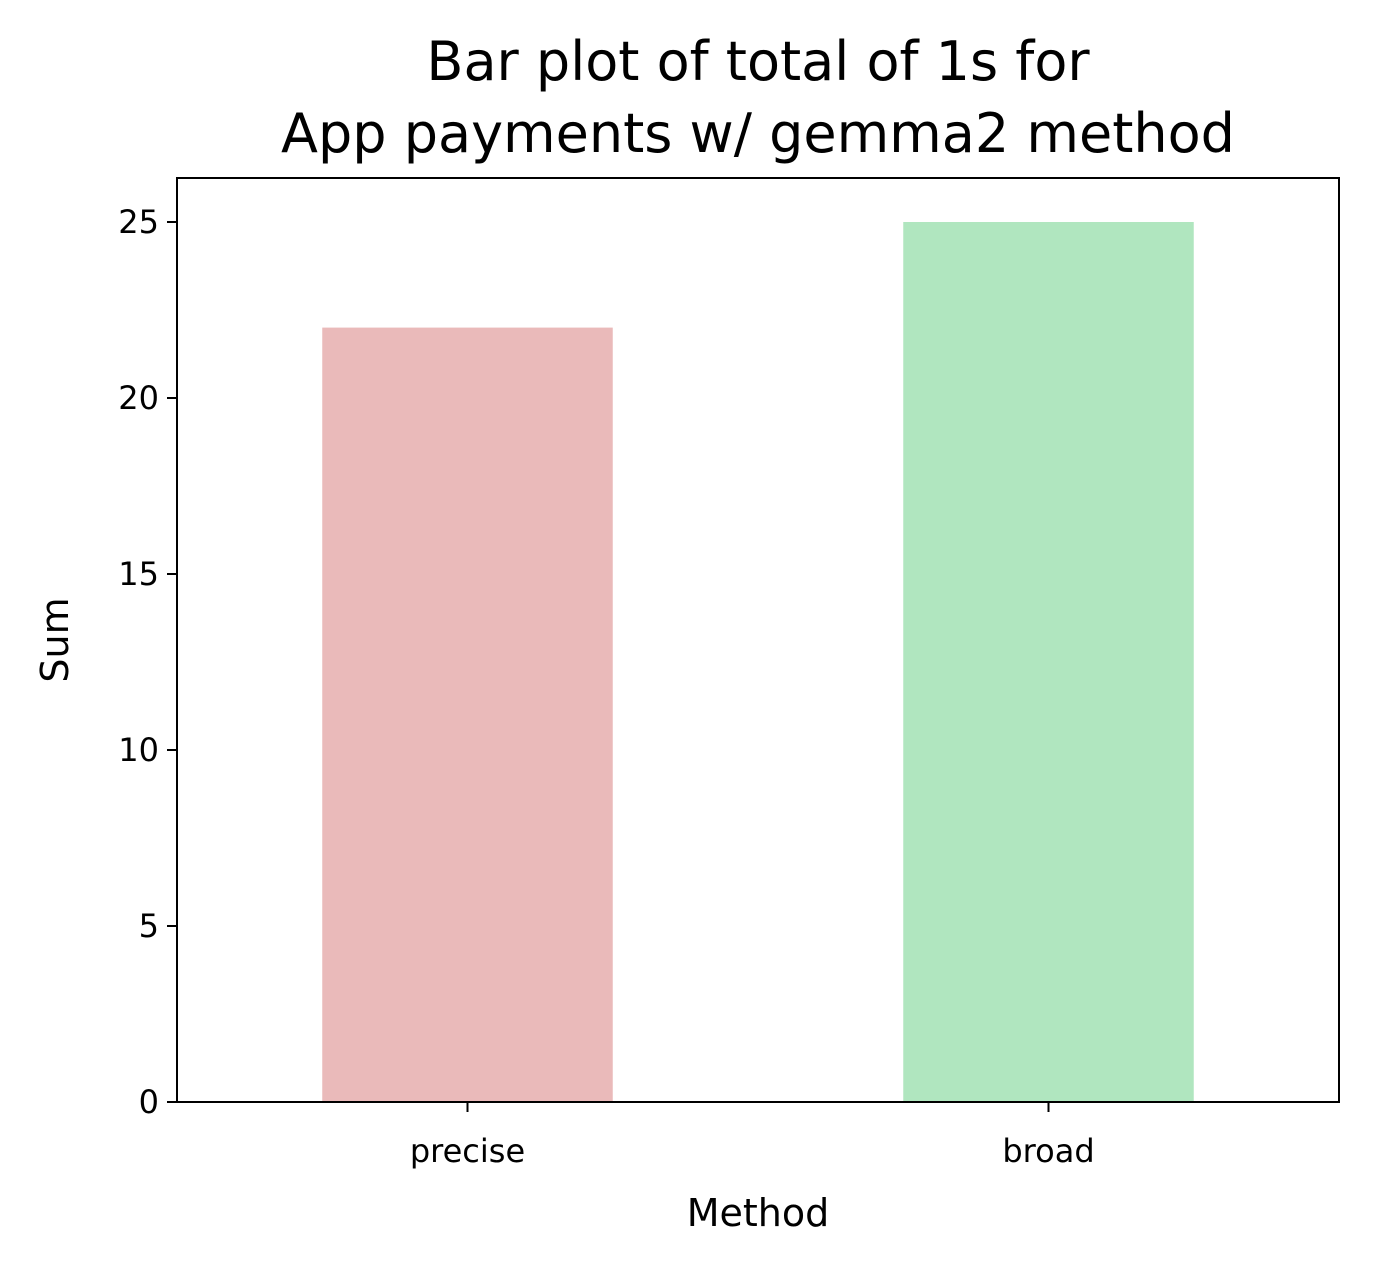  Describe the element at coordinates (758, 61) in the screenshot. I see `chart-title-line-1: Bar plot of total of 1s for` at that location.